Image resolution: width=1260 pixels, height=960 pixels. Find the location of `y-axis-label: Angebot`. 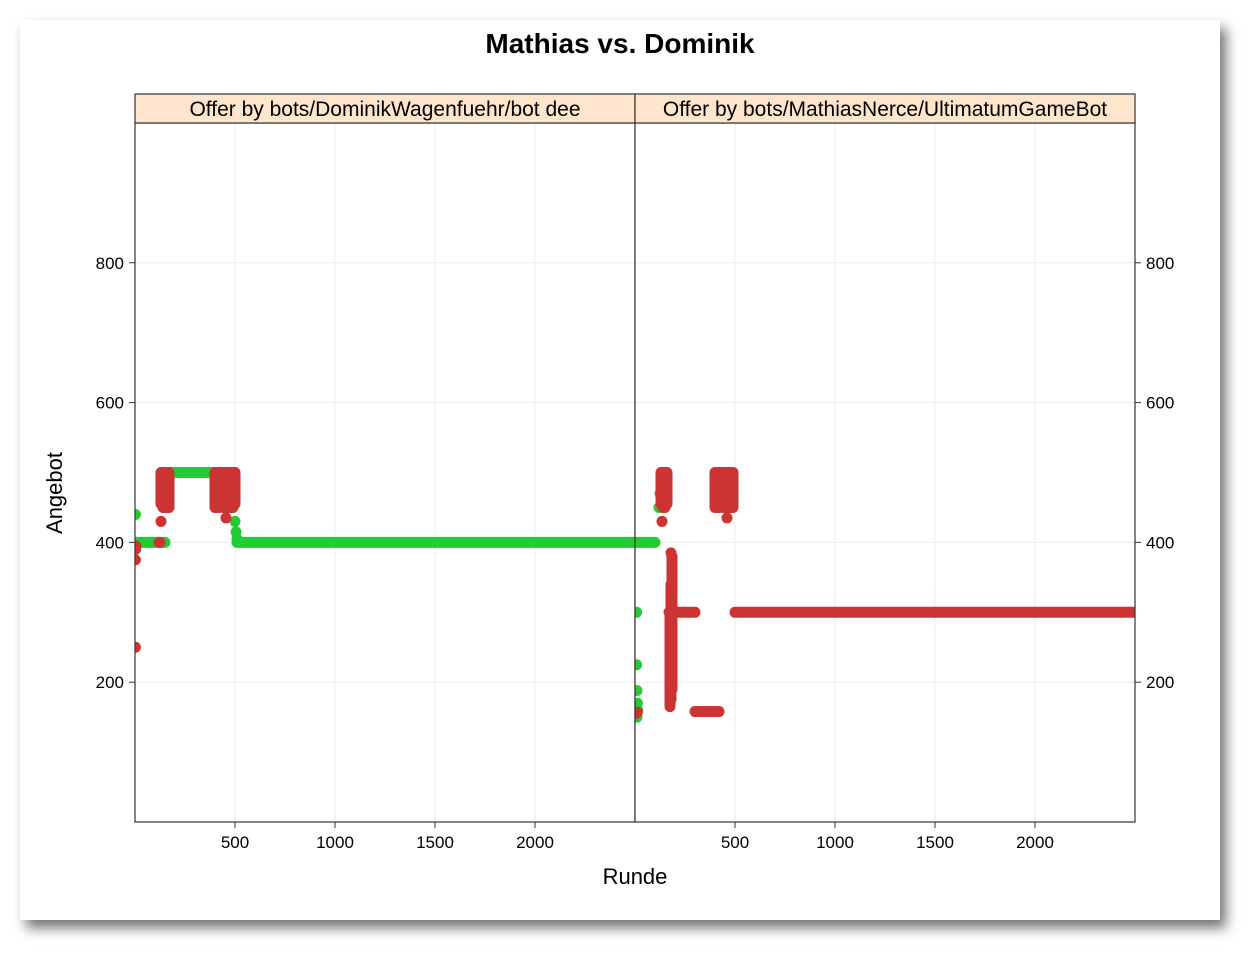

y-axis-label: Angebot is located at coordinates (54, 493).